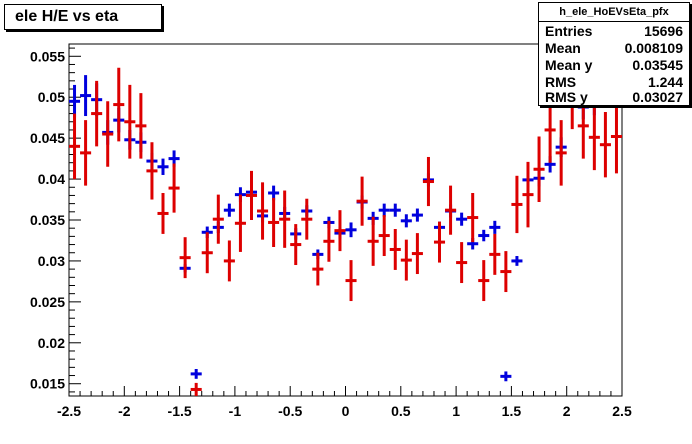 The height and width of the screenshot is (444, 692). What do you see at coordinates (235, 411) in the screenshot?
I see `x-tick-label: -1` at bounding box center [235, 411].